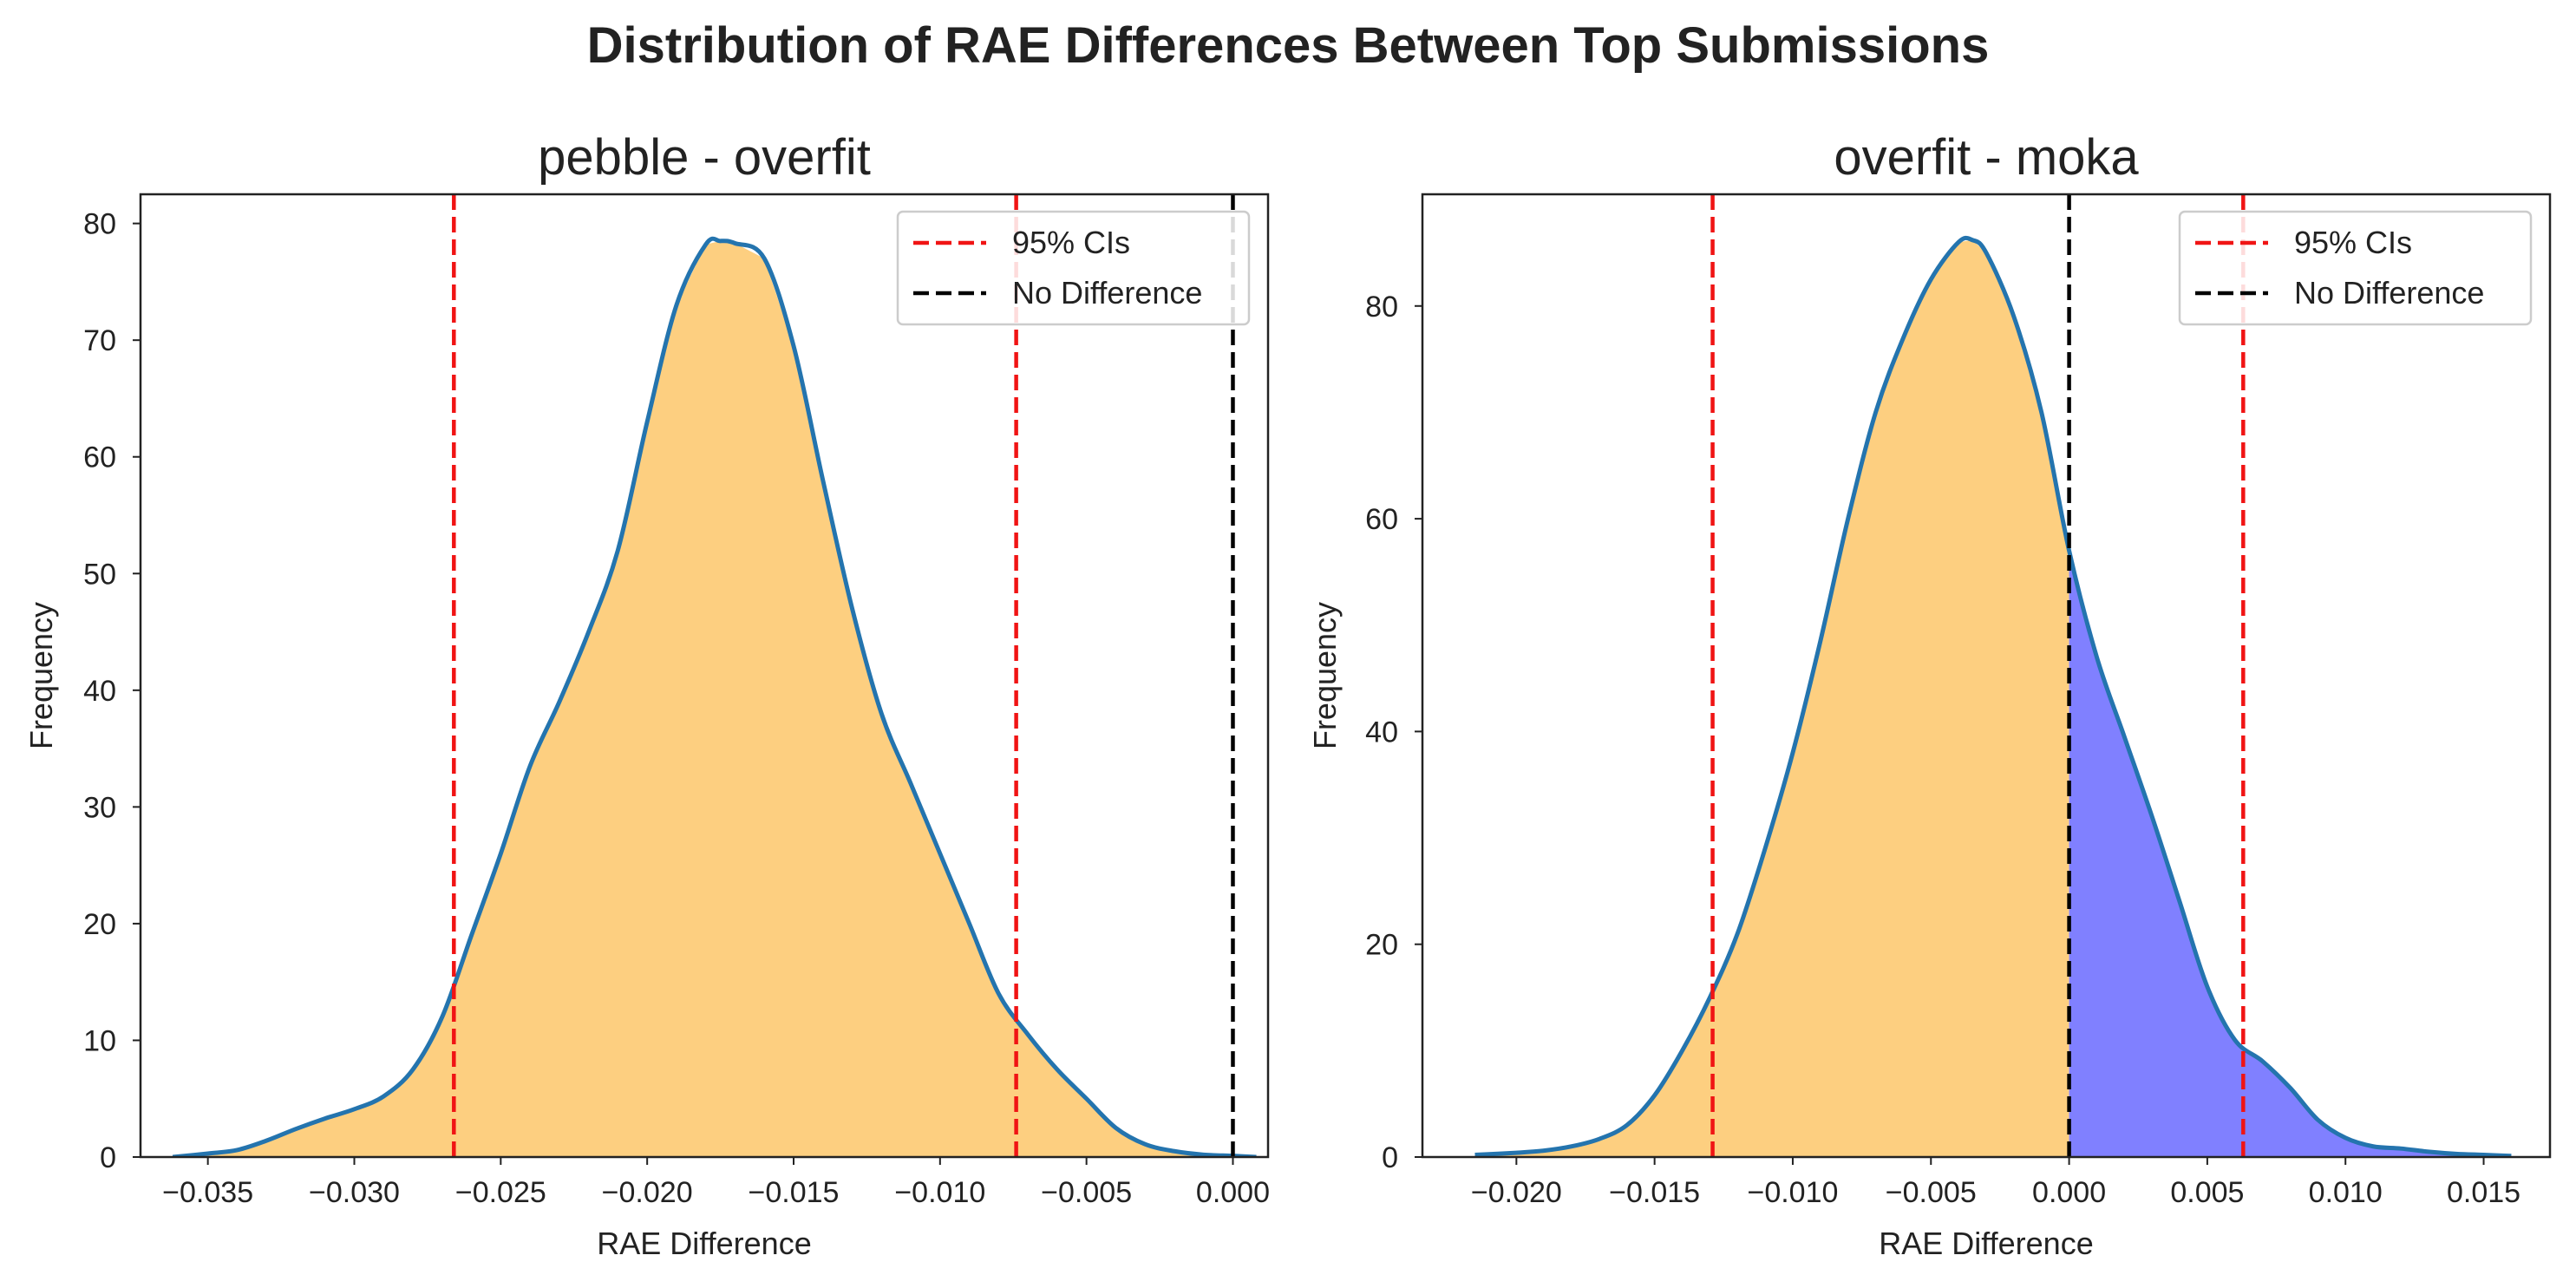 The image size is (2576, 1288). I want to click on y-tick-label: 70, so click(99, 340).